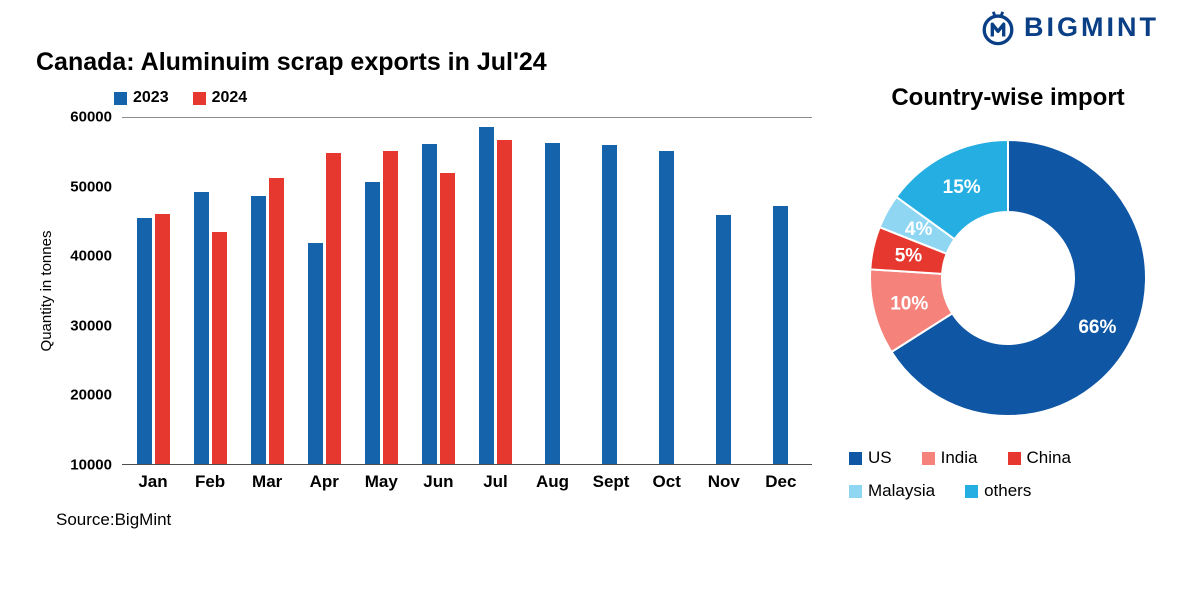 Image resolution: width=1183 pixels, height=594 pixels. What do you see at coordinates (390, 307) in the screenshot?
I see `bar-2024-may` at bounding box center [390, 307].